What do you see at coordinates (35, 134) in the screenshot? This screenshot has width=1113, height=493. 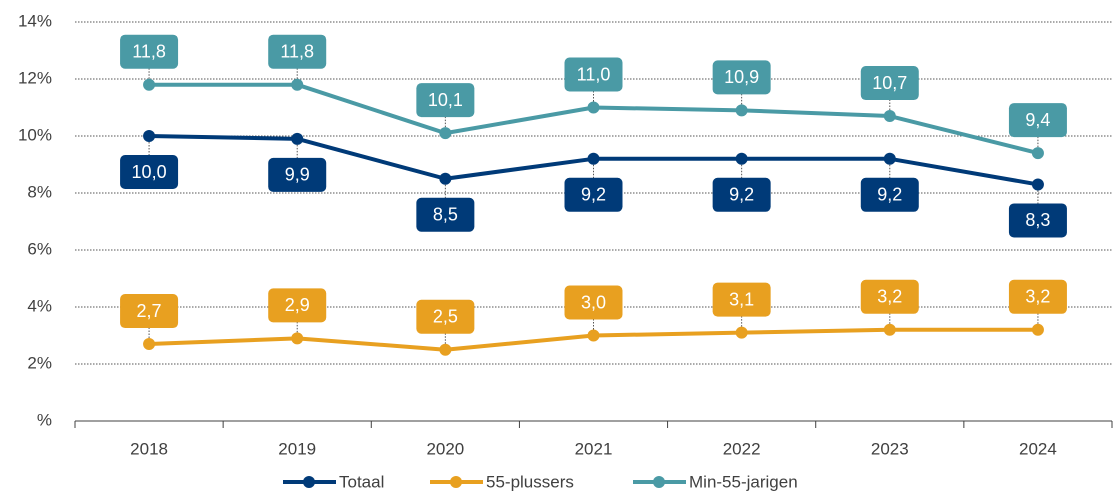 I see `y-tick-label: 10%` at bounding box center [35, 134].